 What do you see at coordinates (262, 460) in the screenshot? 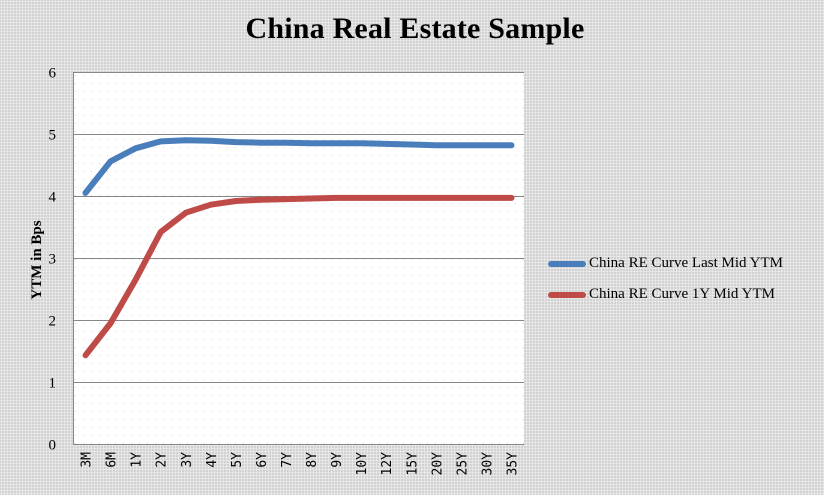
I see `x-tick-label: 6Y` at bounding box center [262, 460].